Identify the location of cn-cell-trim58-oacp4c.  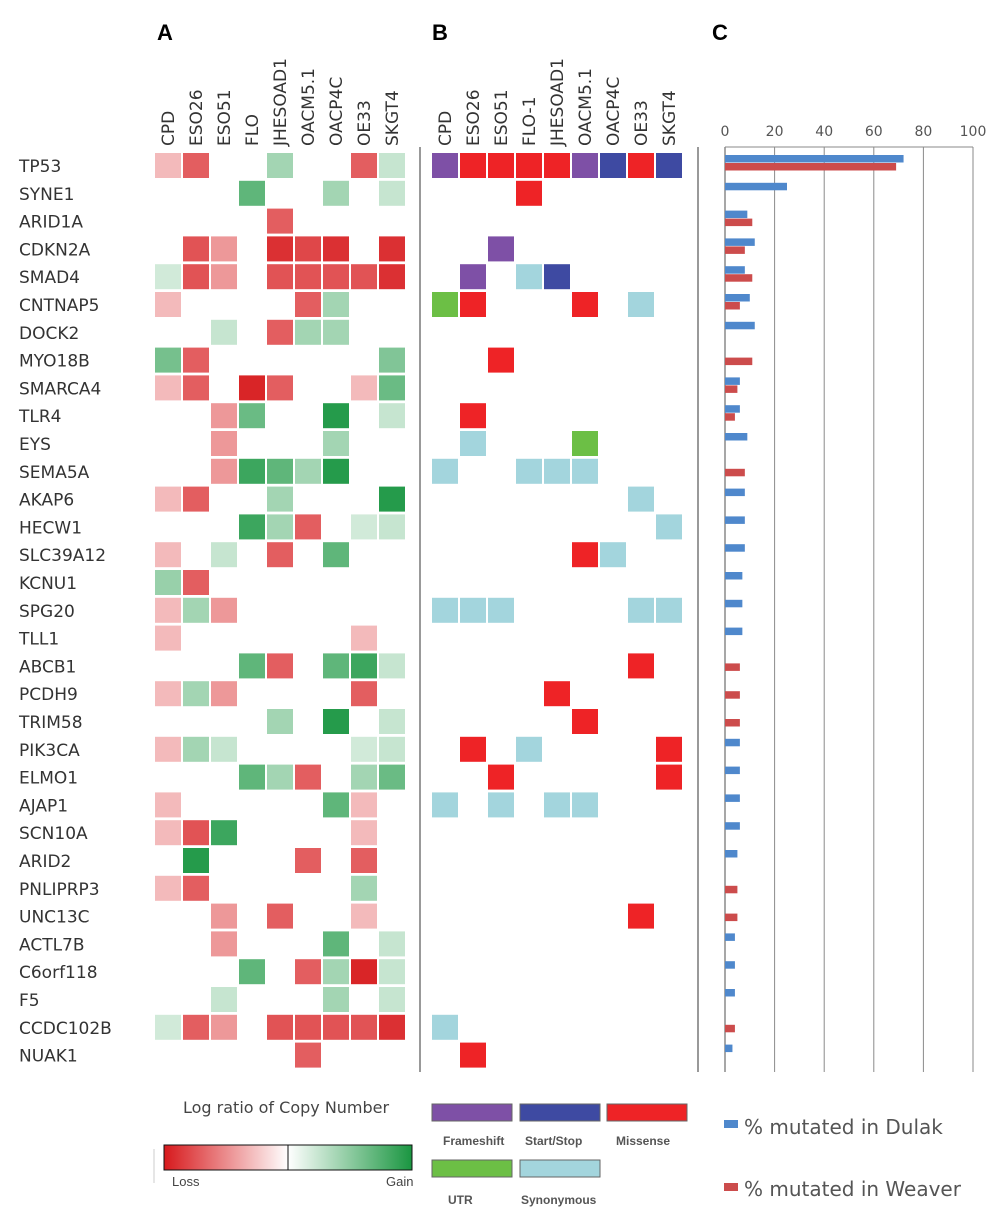
(336, 721).